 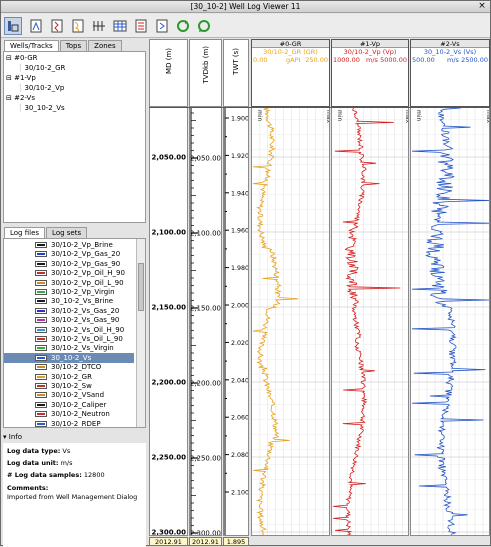 I want to click on select-tool-button, so click(x=13, y=26).